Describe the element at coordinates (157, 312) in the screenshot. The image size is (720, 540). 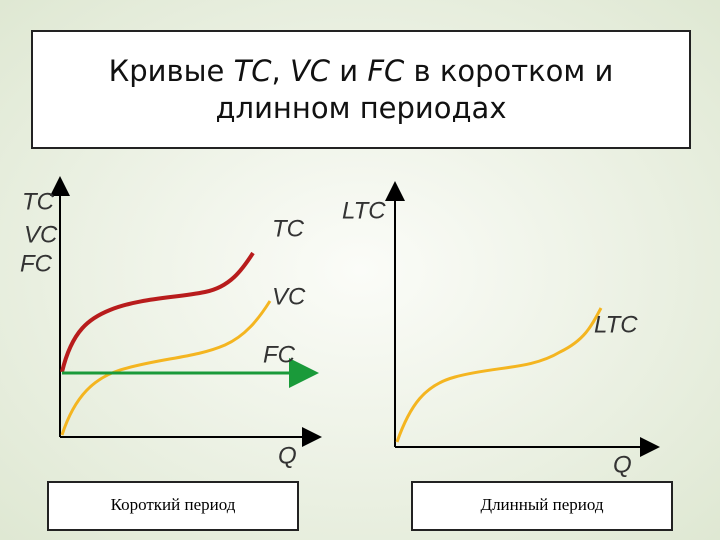
I see `tc-curve` at that location.